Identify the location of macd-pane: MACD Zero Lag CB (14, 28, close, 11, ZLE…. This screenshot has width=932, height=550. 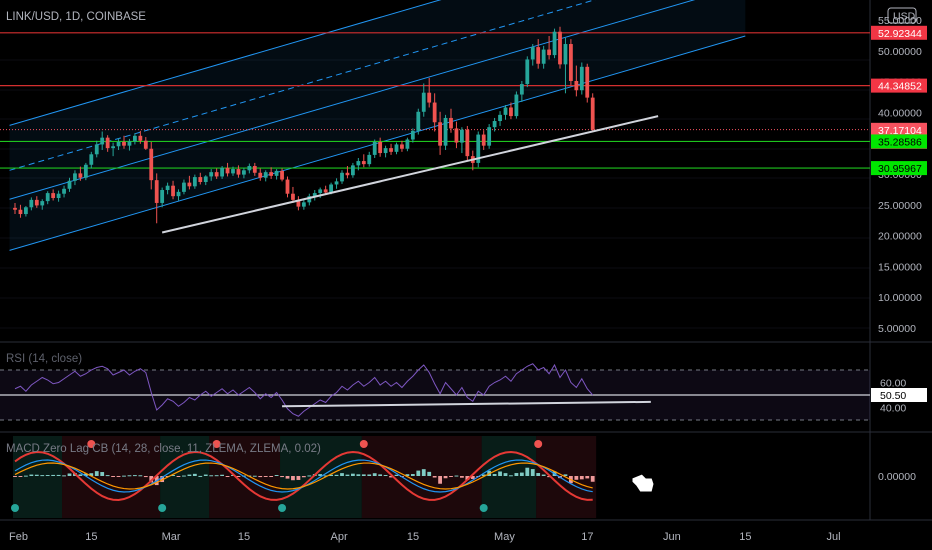
(461, 477).